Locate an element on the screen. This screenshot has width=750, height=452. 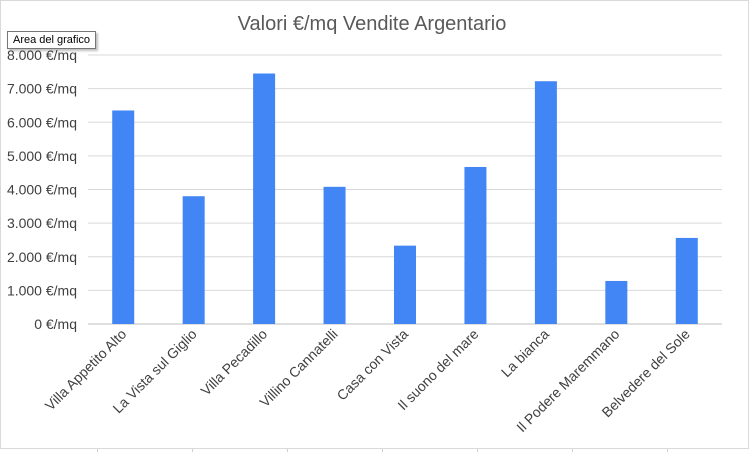
bottom-edge-ticks is located at coordinates (375, 450).